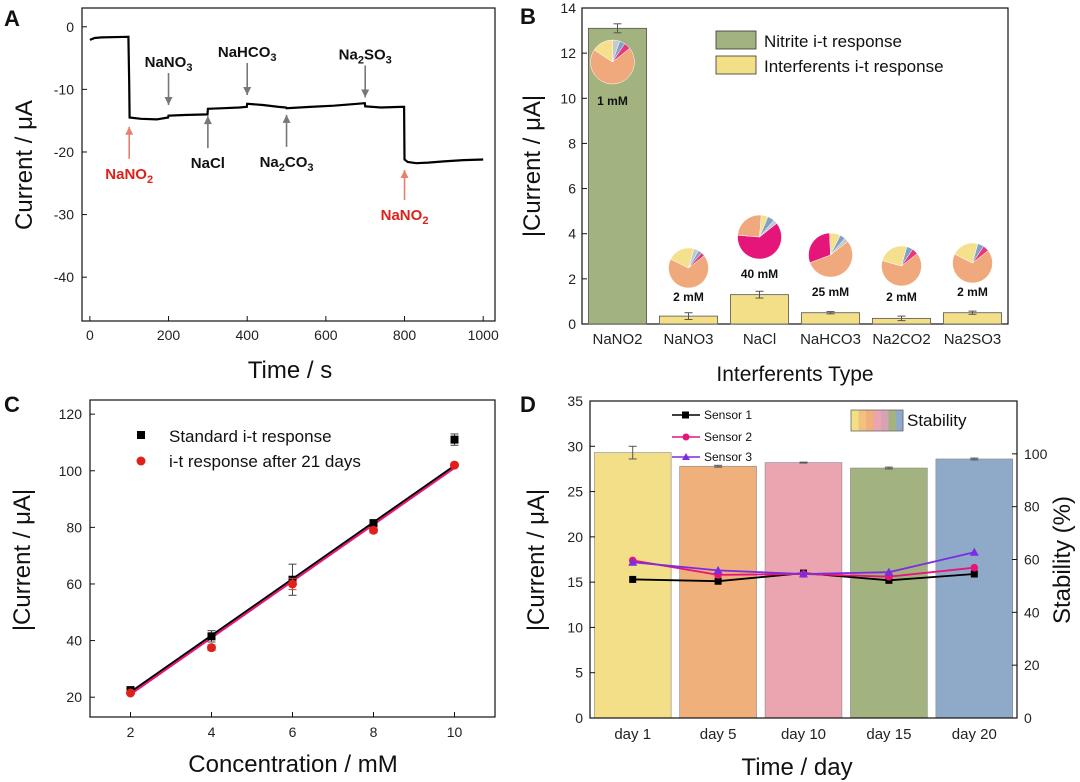 The width and height of the screenshot is (1080, 782). What do you see at coordinates (759, 339) in the screenshot?
I see `category-label: NaCl` at bounding box center [759, 339].